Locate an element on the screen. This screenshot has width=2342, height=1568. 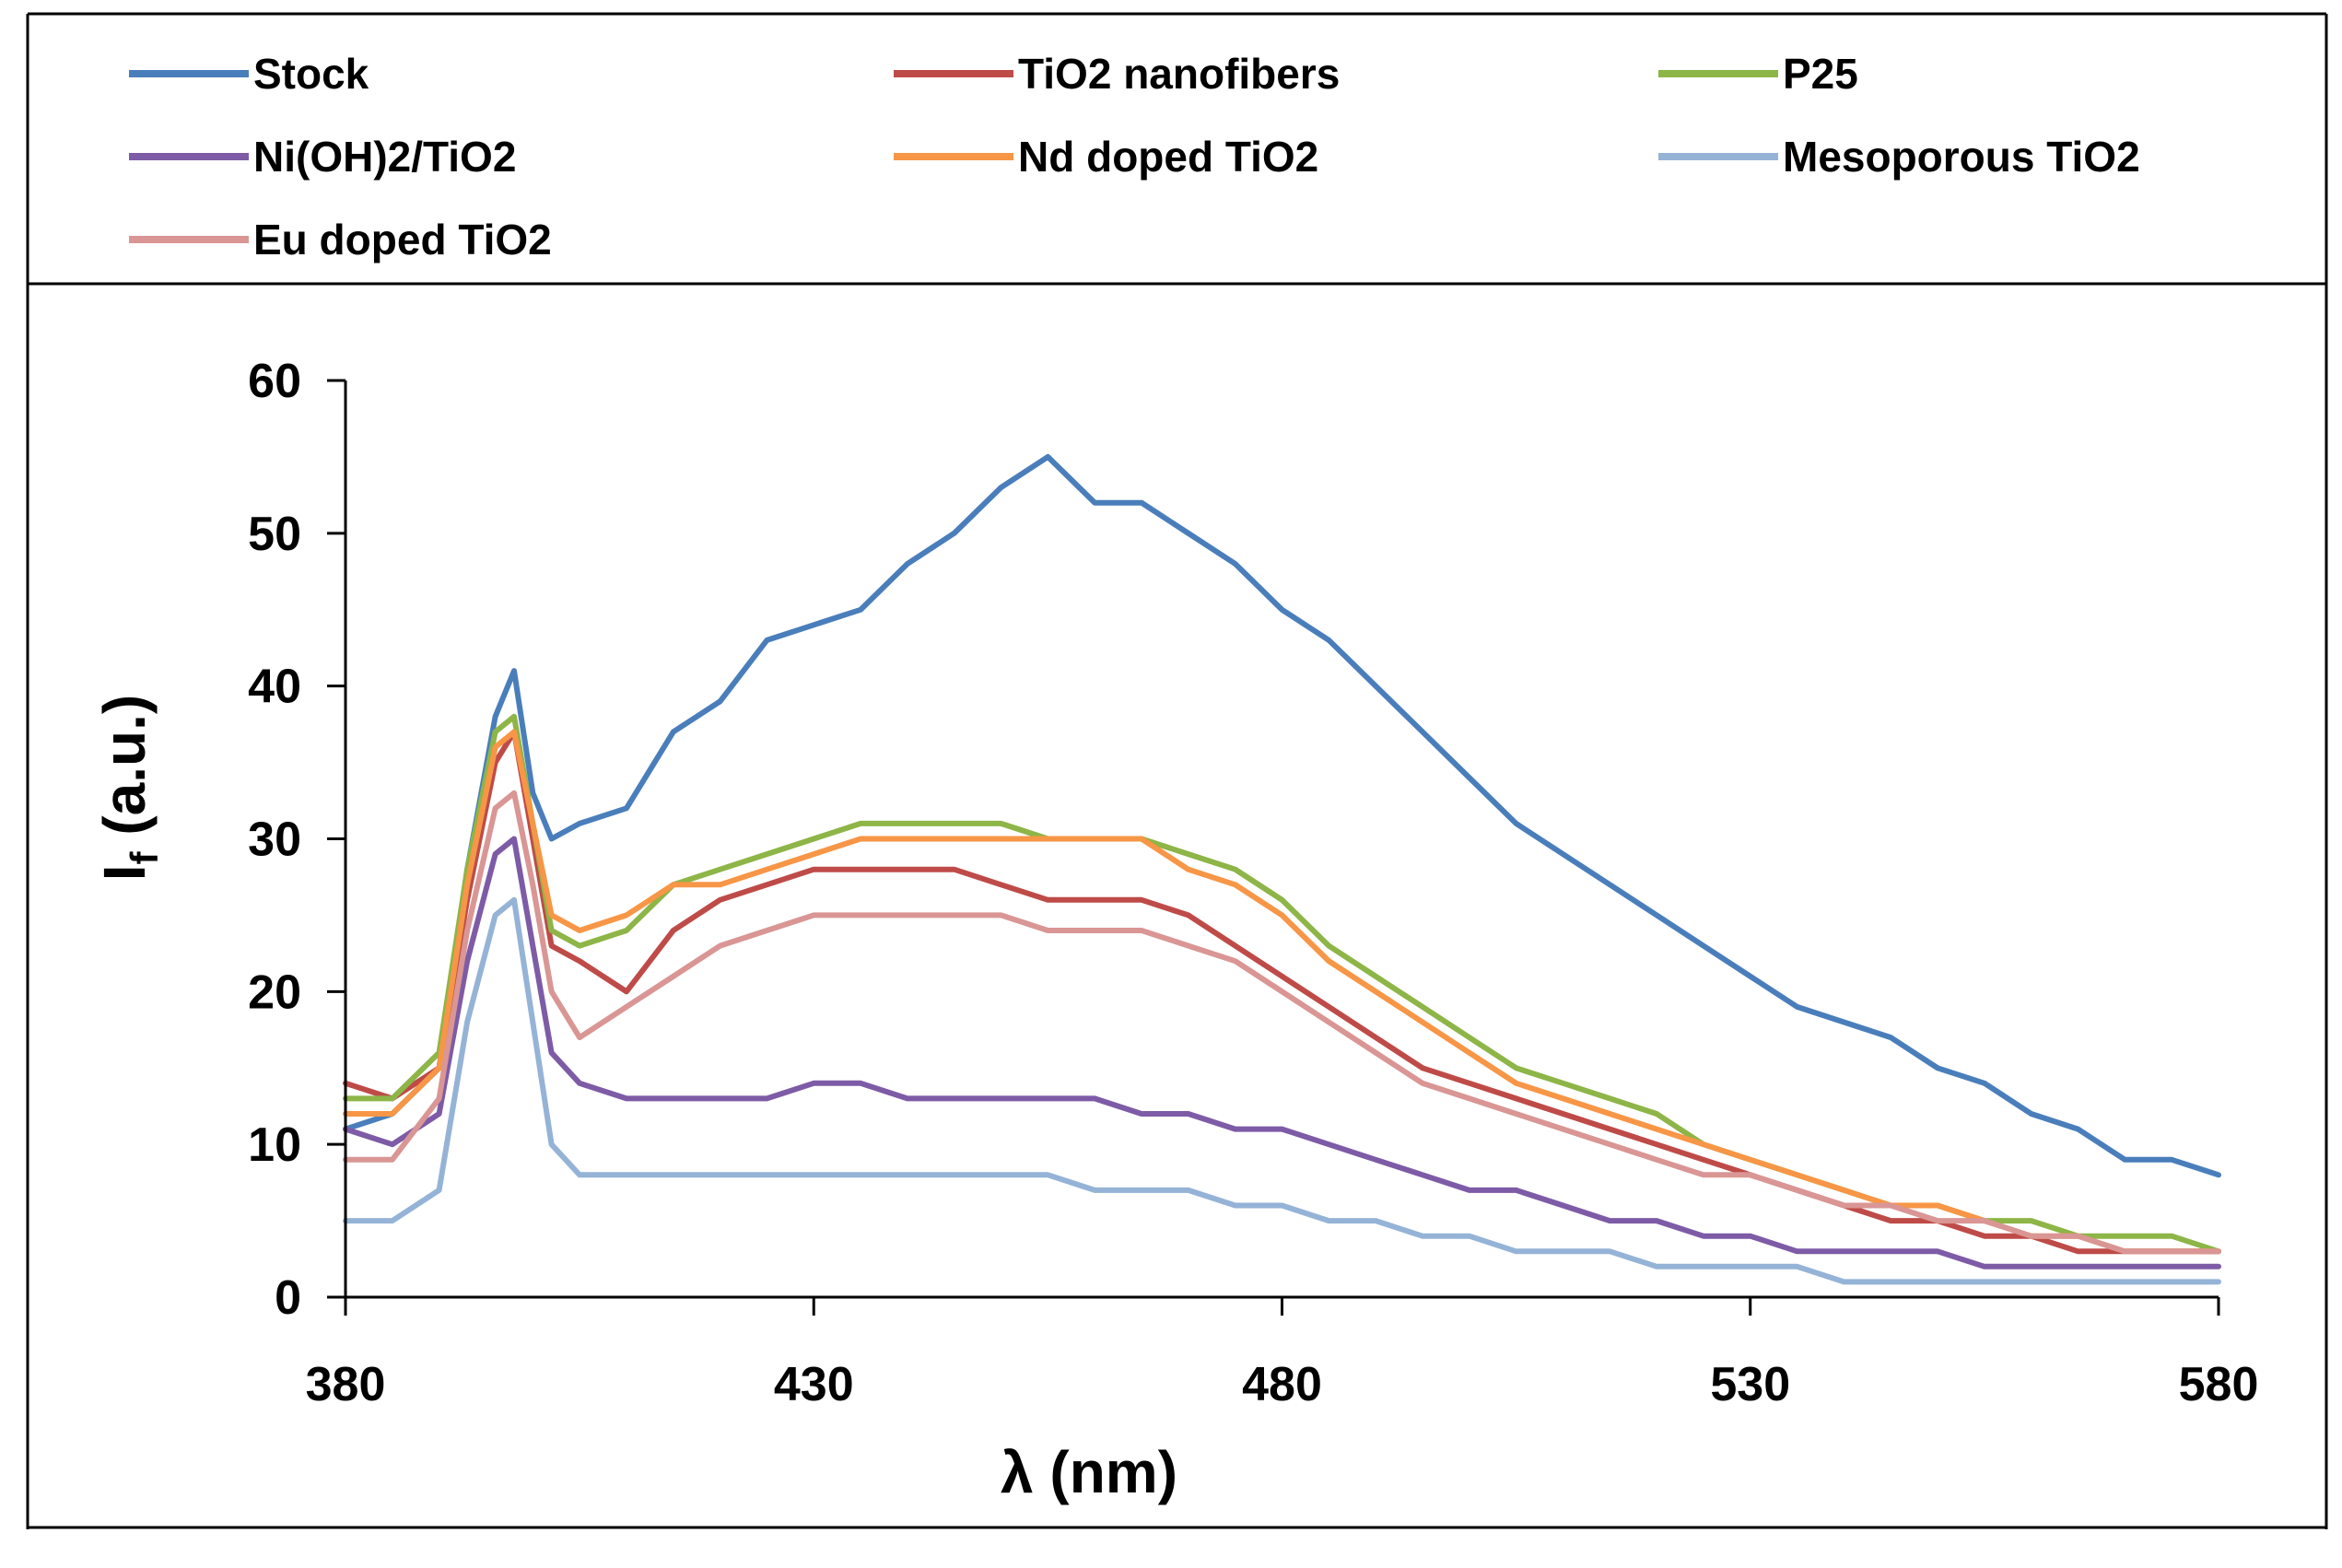
y-tick-label: 0 is located at coordinates (288, 1298).